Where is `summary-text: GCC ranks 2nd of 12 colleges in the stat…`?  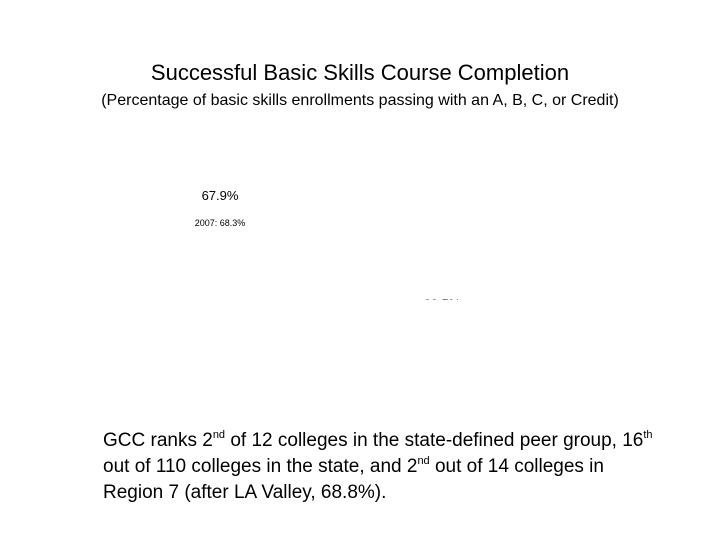 summary-text: GCC ranks 2nd of 12 colleges in the stat… is located at coordinates (383, 467).